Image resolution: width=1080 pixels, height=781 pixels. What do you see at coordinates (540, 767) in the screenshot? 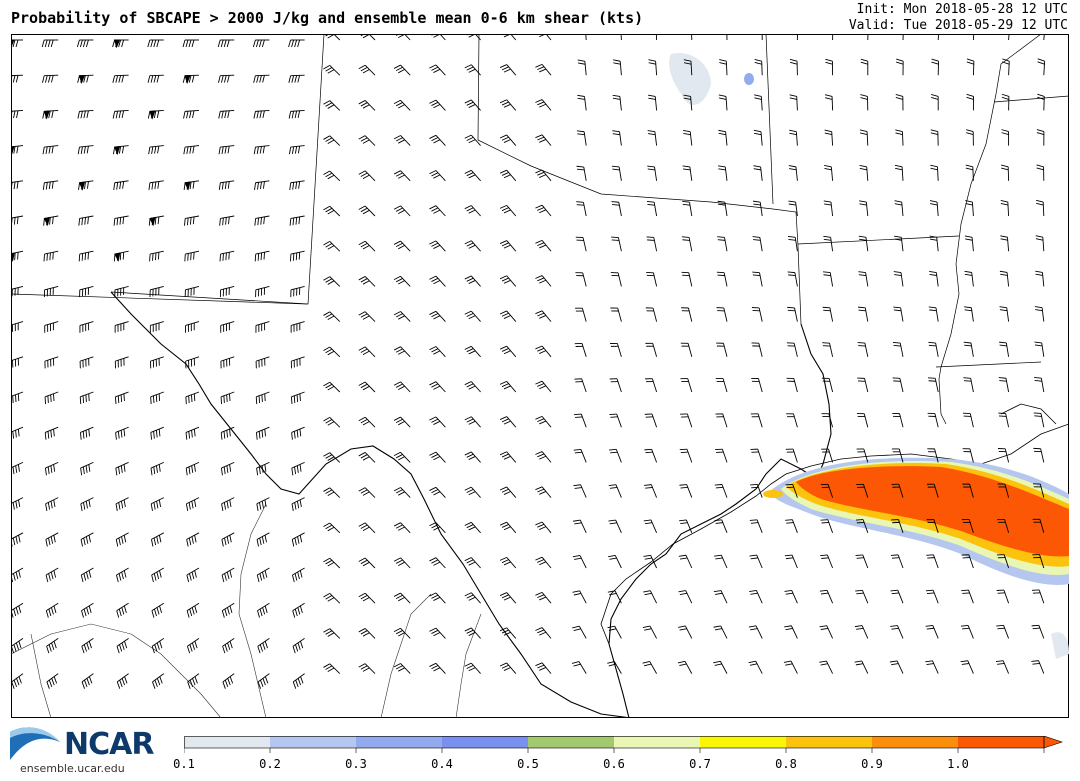
I see `colorbar-labels: 0.1 0.2 0.3 0.4 0.5 0.6 0.7 0.8 0.9 1.0` at bounding box center [540, 767].